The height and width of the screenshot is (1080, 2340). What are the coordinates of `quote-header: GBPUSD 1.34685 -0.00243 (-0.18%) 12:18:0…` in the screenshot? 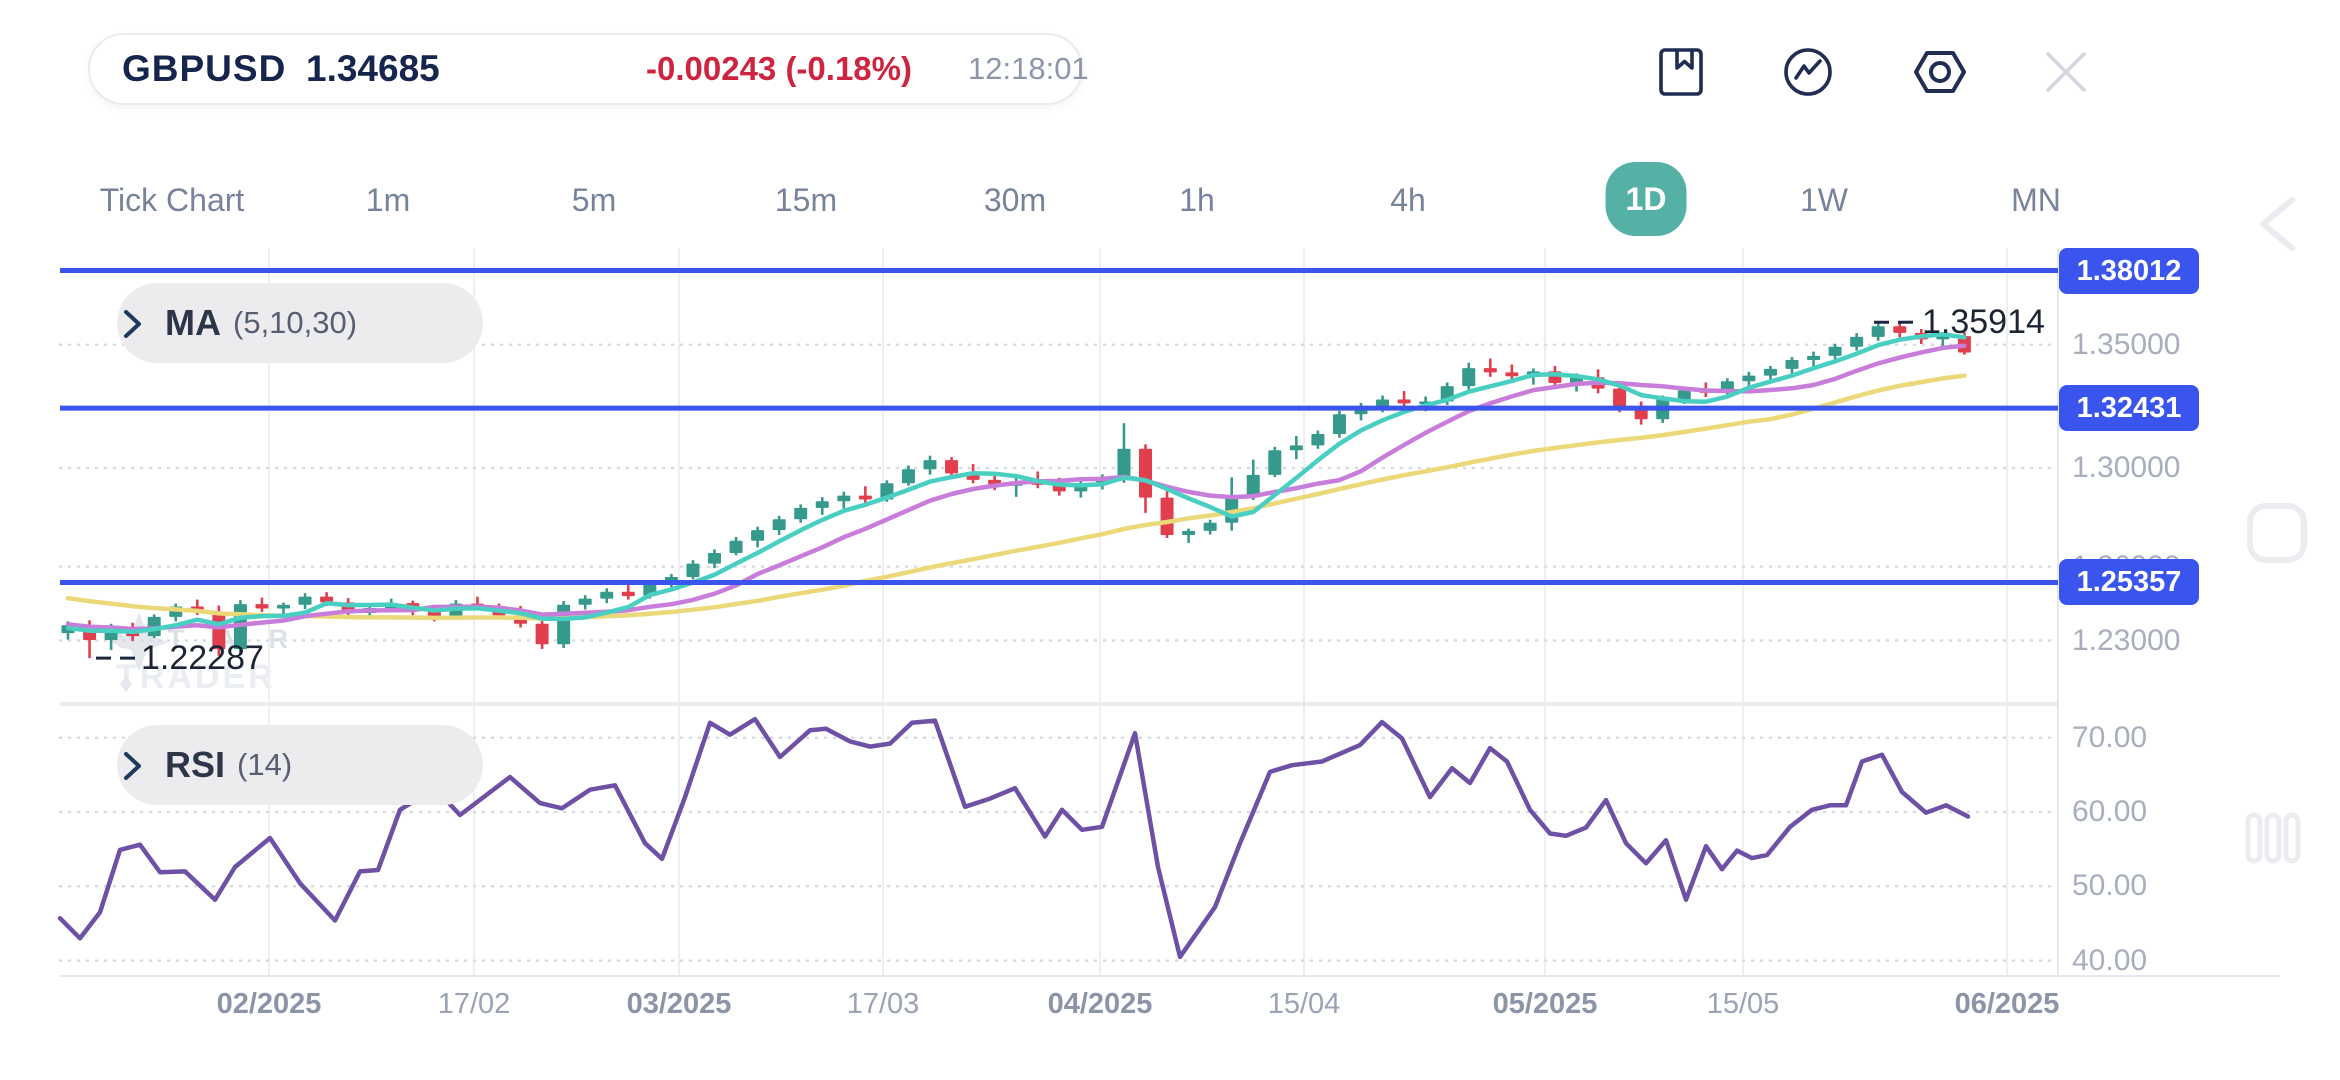 It's located at (588, 69).